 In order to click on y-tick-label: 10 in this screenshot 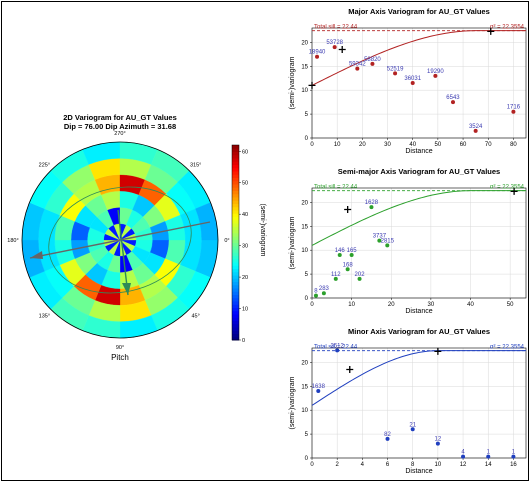, I will do `click(304, 91)`.